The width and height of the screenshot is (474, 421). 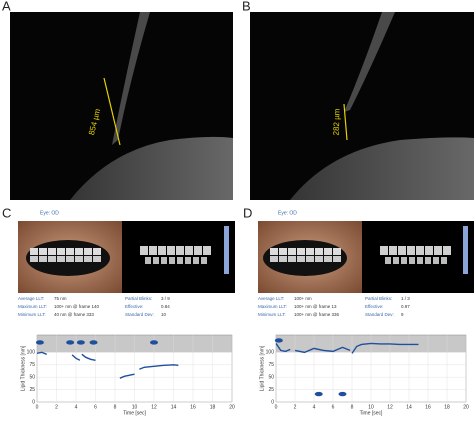 What do you see at coordinates (379, 314) in the screenshot?
I see `stat-label: Standard Dev:` at bounding box center [379, 314].